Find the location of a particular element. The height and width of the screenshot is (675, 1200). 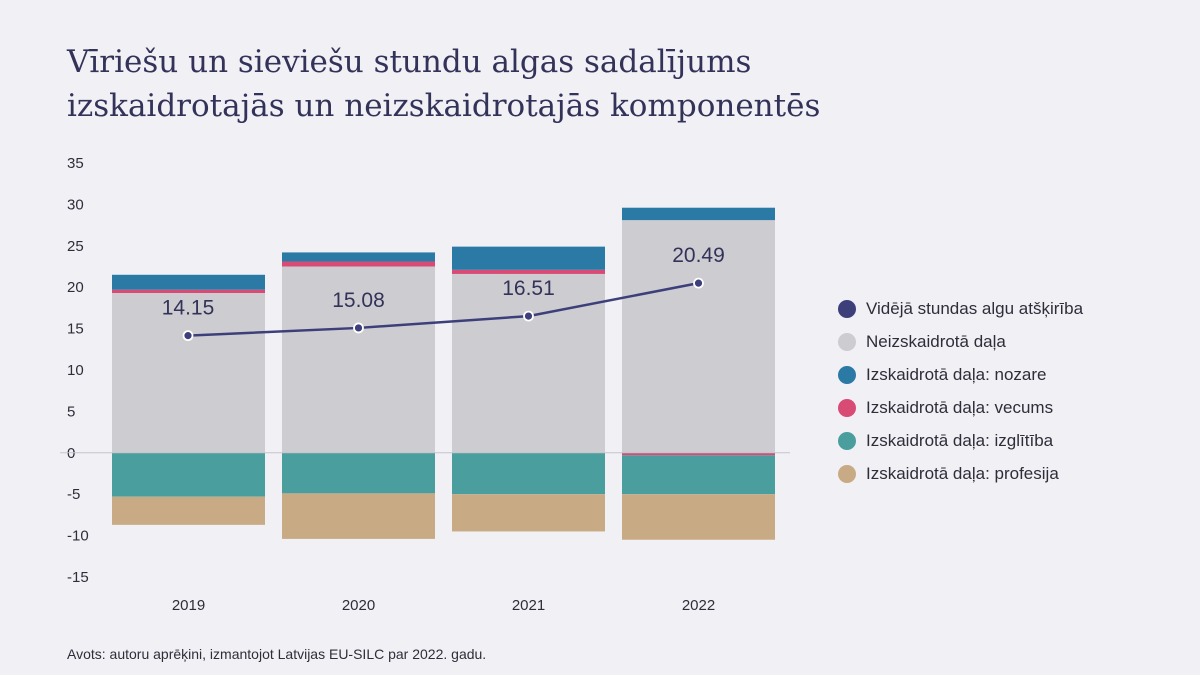

legend-label-occupation: Izskaidrotā daļa: profesija is located at coordinates (962, 473).